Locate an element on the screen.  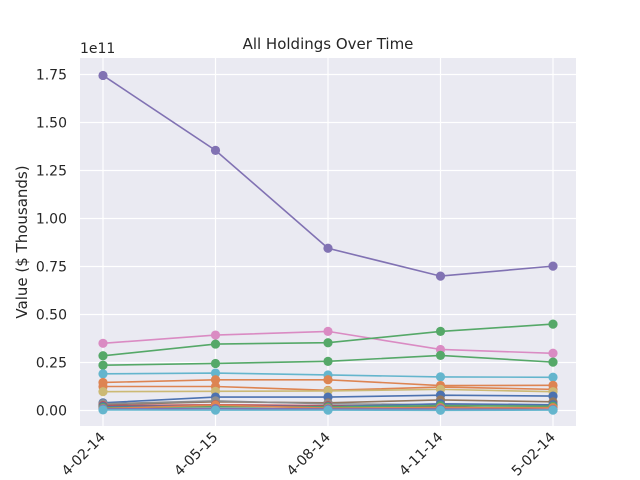
y-axis-scale-label: 1e11 is located at coordinates (97, 49).